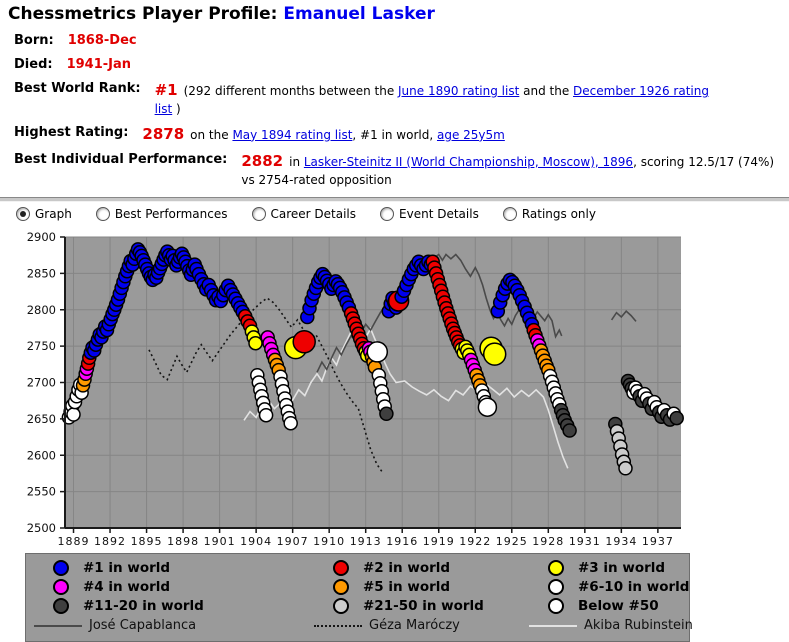 The height and width of the screenshot is (642, 789). Describe the element at coordinates (71, 132) in the screenshot. I see `highest-rating-label: Highest Rating:` at that location.